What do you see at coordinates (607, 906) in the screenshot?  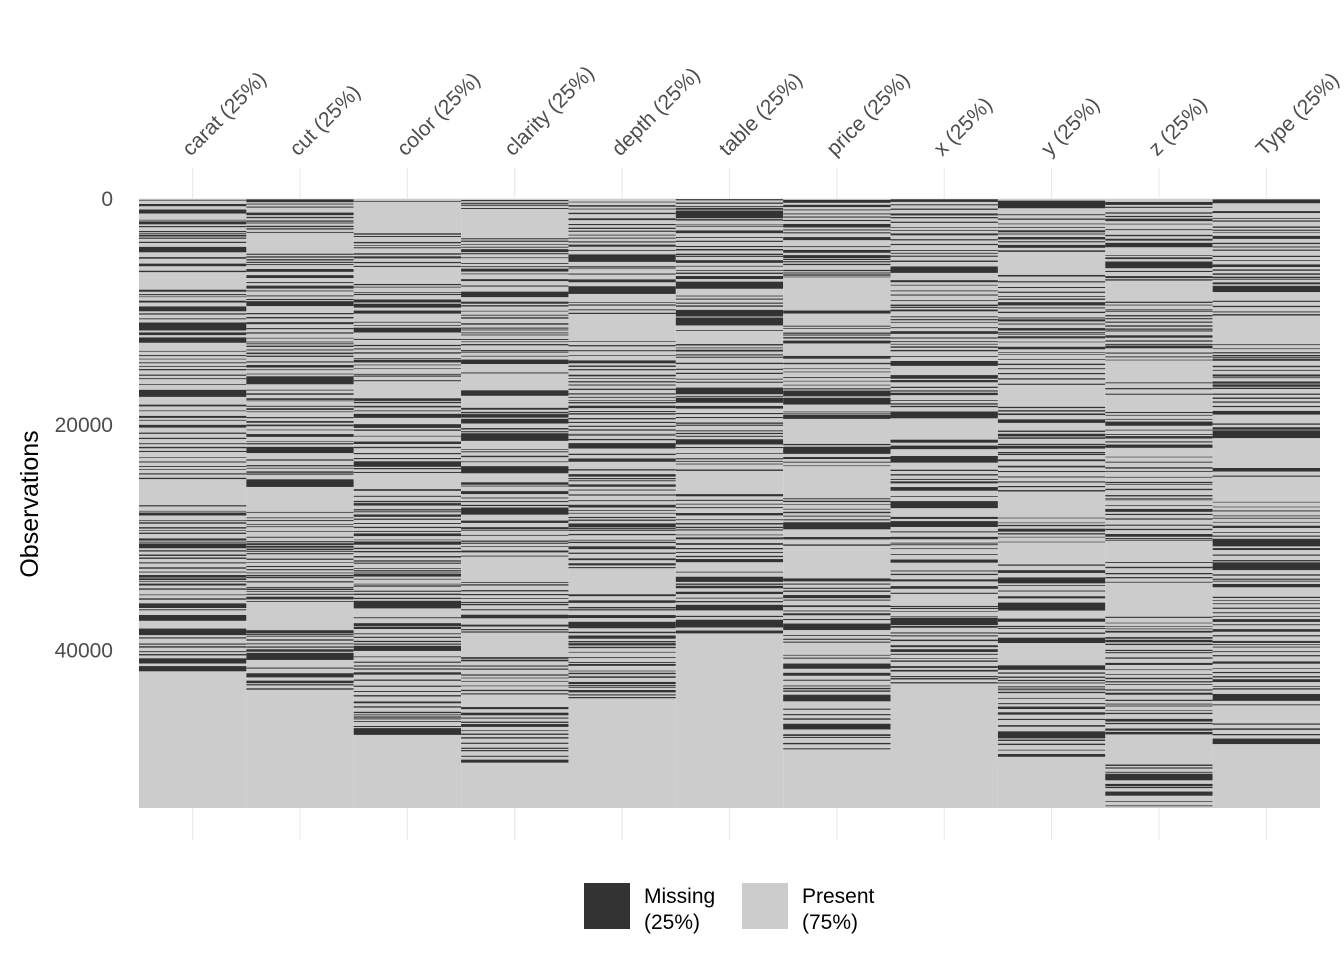 I see `legend-swatch` at bounding box center [607, 906].